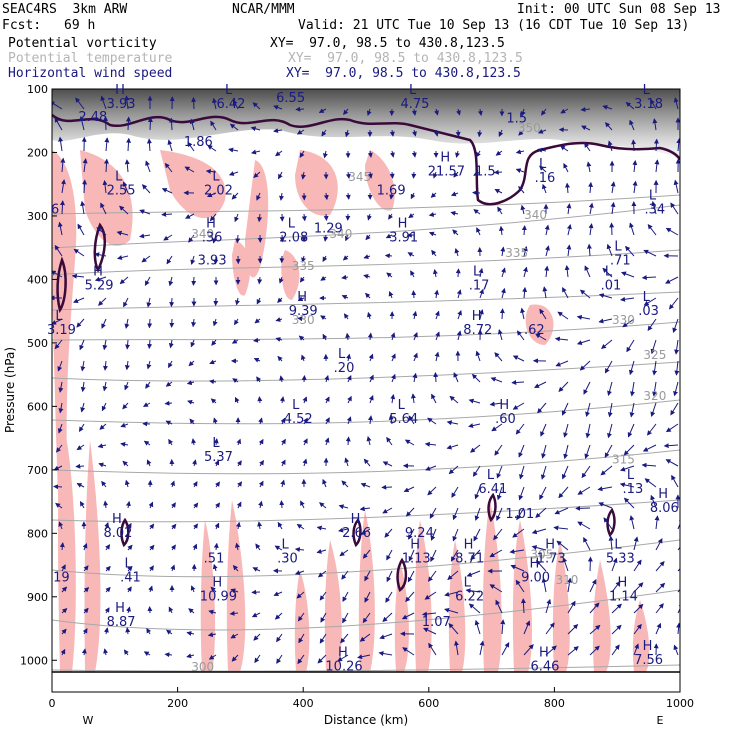 This screenshot has height=740, width=740. Describe the element at coordinates (37, 533) in the screenshot. I see `y-tick-label: 800` at that location.